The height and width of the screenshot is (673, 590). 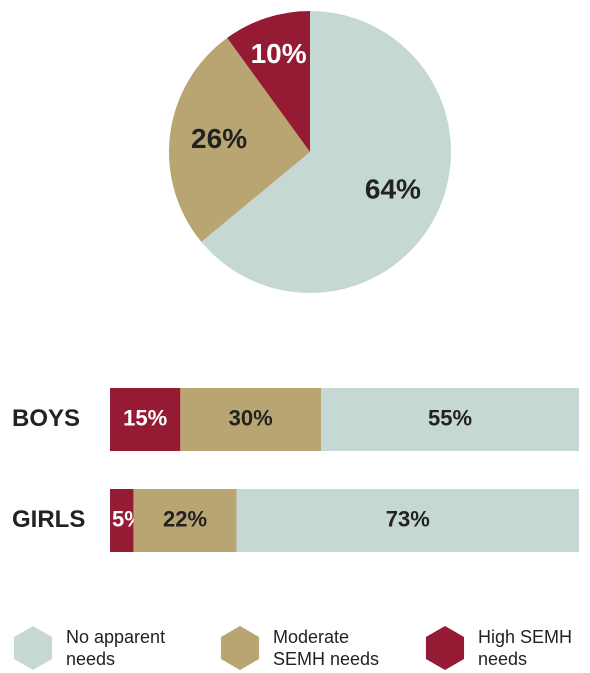 I want to click on value-label: 30%, so click(x=251, y=417).